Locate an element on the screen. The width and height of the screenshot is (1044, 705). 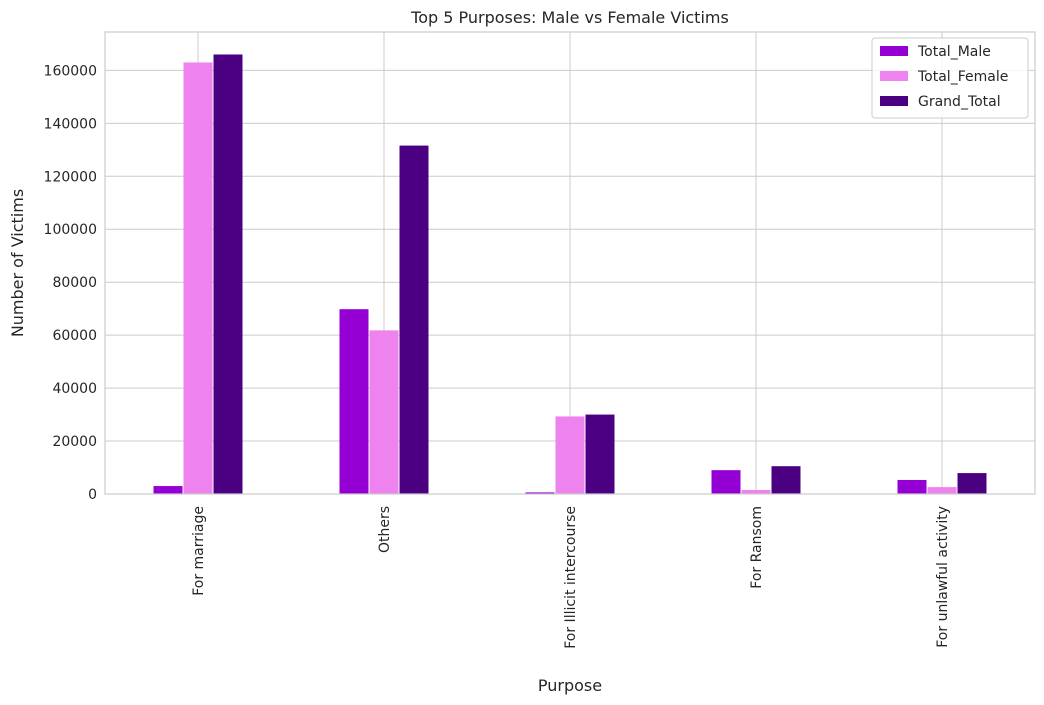
y-tick-label: 100000 is located at coordinates (70, 230).